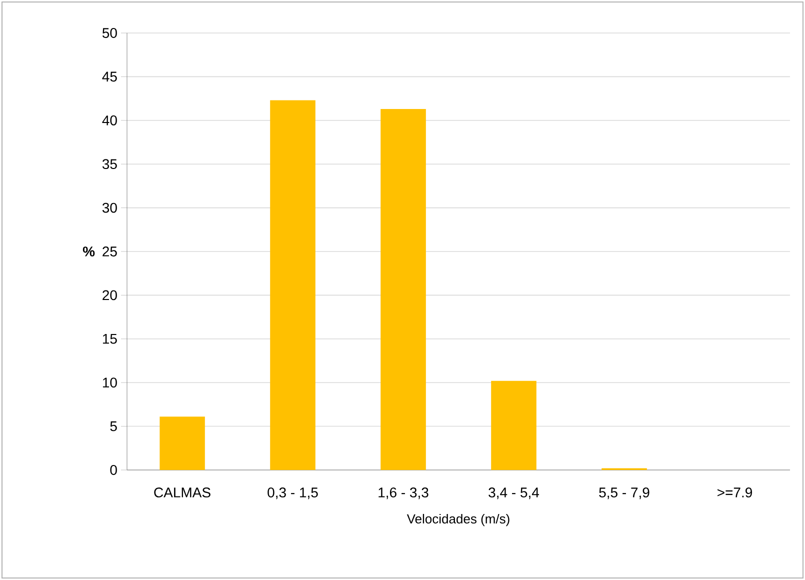 The width and height of the screenshot is (805, 580). I want to click on y-tick-label: 25, so click(109, 251).